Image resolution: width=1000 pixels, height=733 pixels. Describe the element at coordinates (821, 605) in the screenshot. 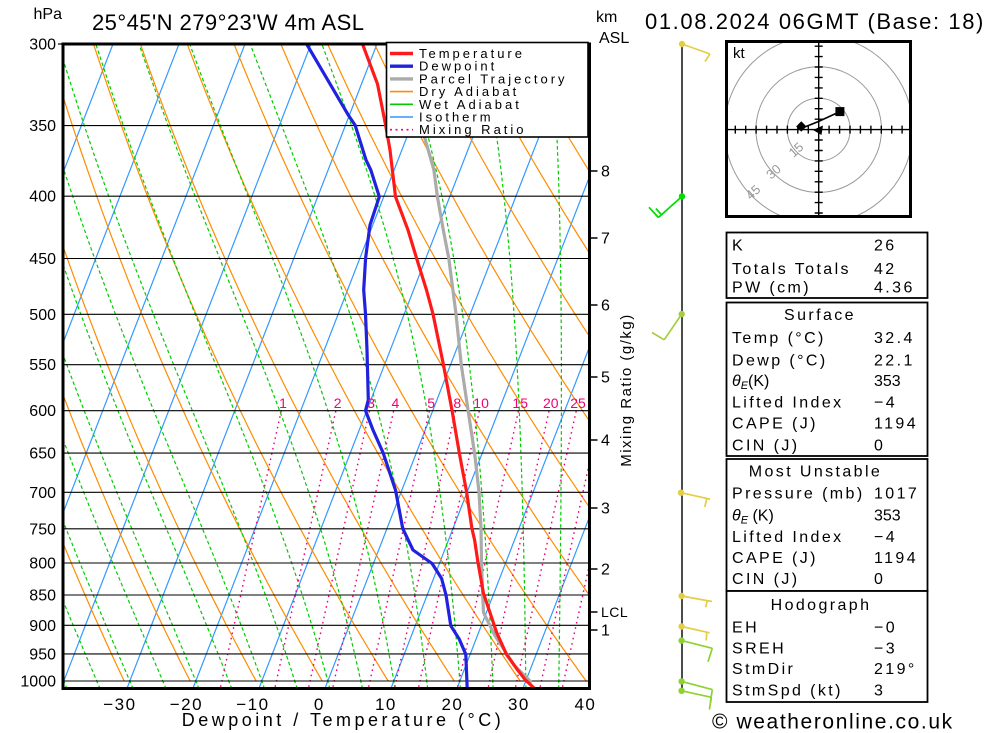

I see `svg-text: Hodograph` at that location.